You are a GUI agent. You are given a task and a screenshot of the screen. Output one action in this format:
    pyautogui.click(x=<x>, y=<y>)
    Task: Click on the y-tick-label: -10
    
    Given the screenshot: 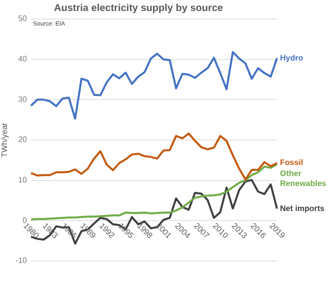 What is the action you would take?
    pyautogui.click(x=21, y=261)
    